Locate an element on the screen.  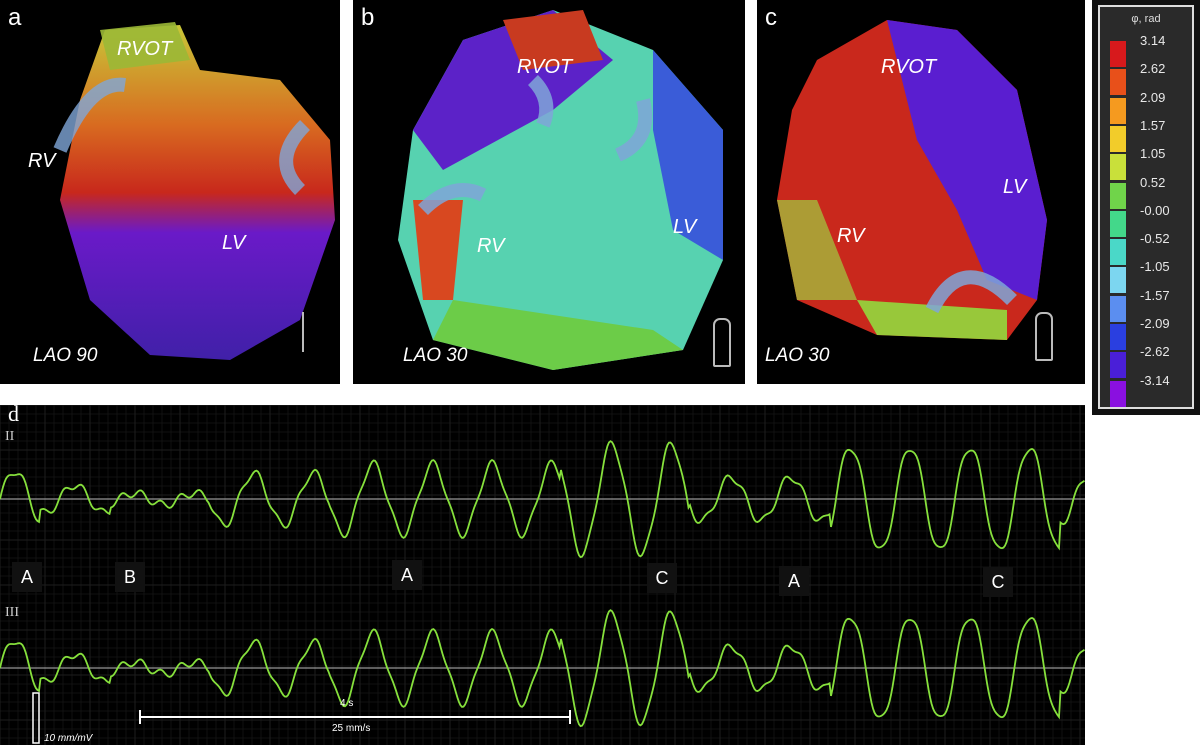
legend-tick: 3.14 is located at coordinates (1153, 40).